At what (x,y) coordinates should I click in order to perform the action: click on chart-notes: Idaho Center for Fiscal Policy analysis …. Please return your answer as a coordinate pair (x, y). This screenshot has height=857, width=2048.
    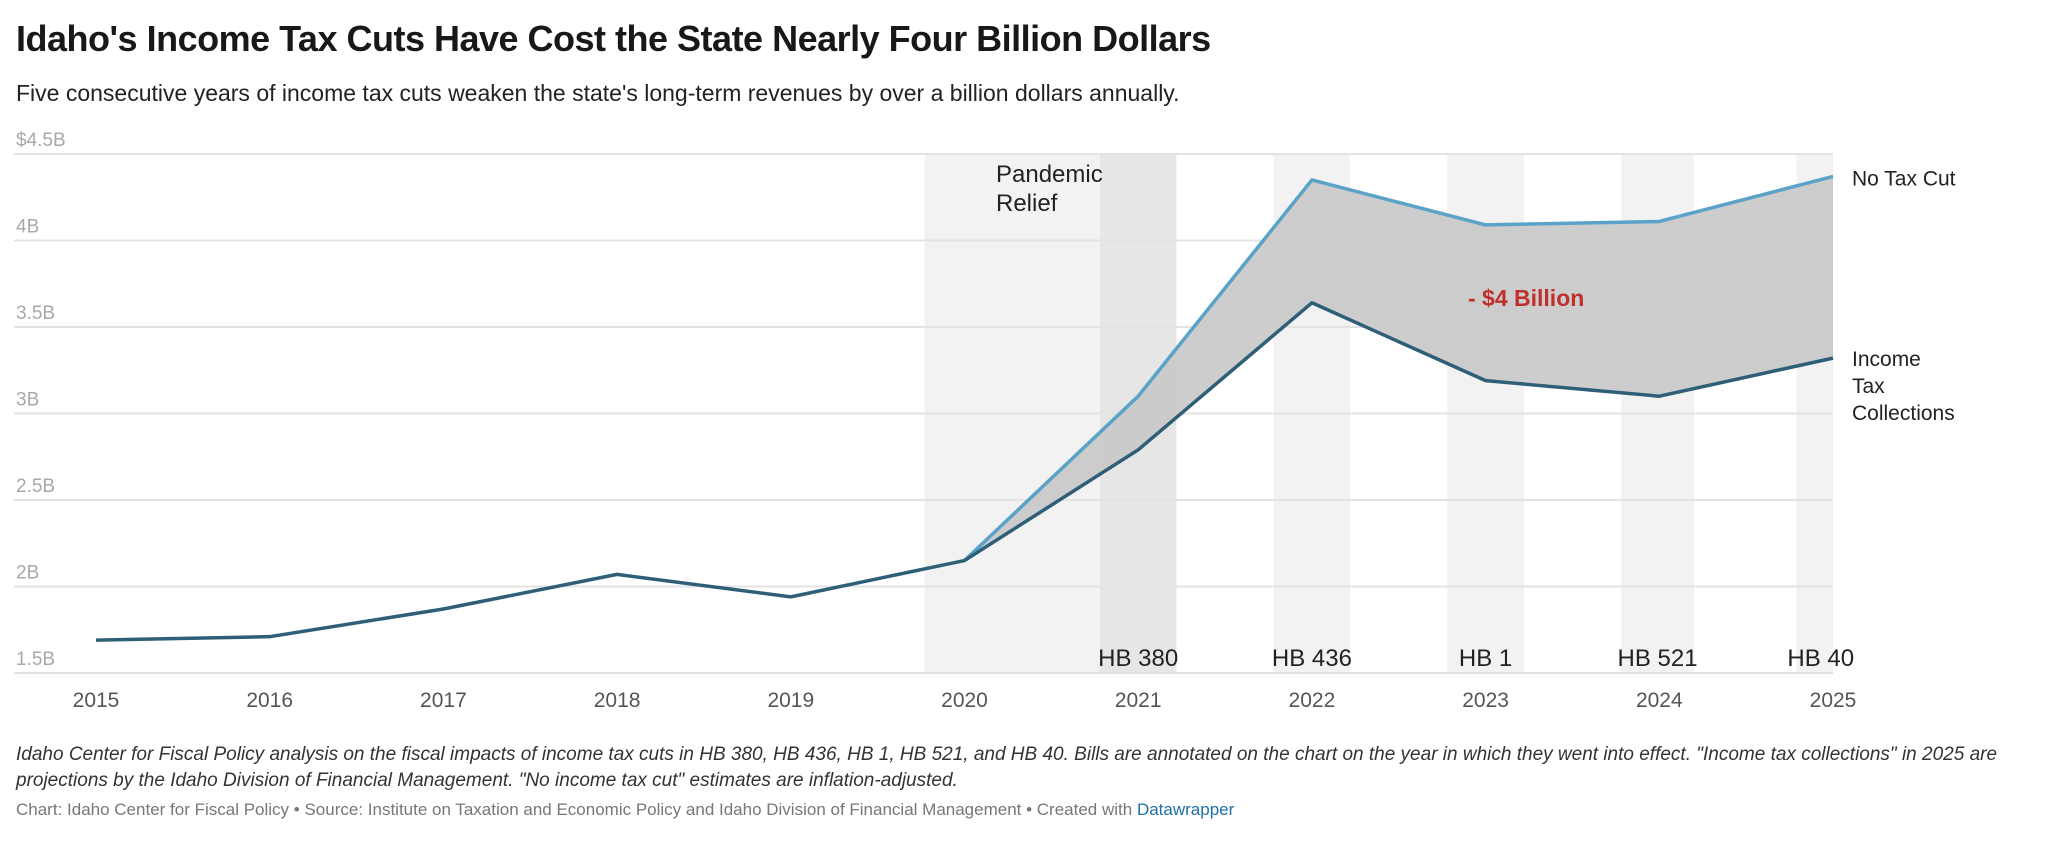
    Looking at the image, I should click on (1007, 767).